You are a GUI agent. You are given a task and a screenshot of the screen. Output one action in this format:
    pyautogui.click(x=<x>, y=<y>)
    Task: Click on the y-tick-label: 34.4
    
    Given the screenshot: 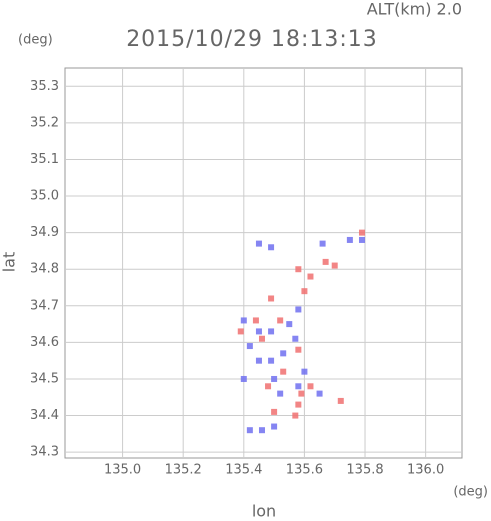 What is the action you would take?
    pyautogui.click(x=44, y=415)
    